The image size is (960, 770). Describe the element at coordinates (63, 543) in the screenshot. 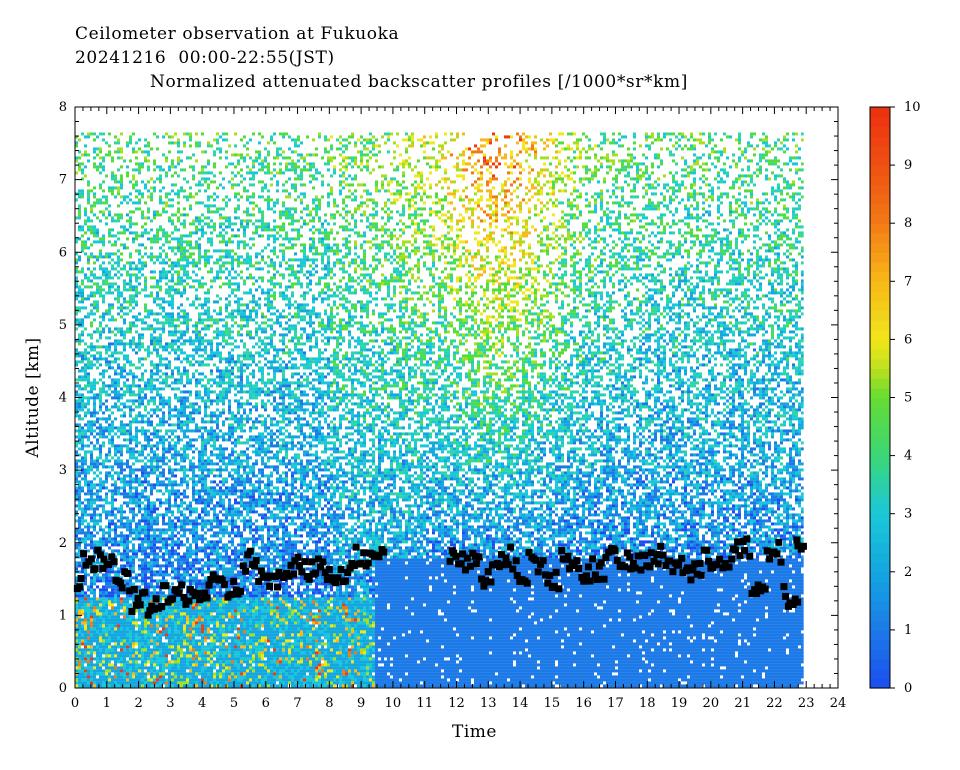

I see `y-tick-label: 2` at that location.